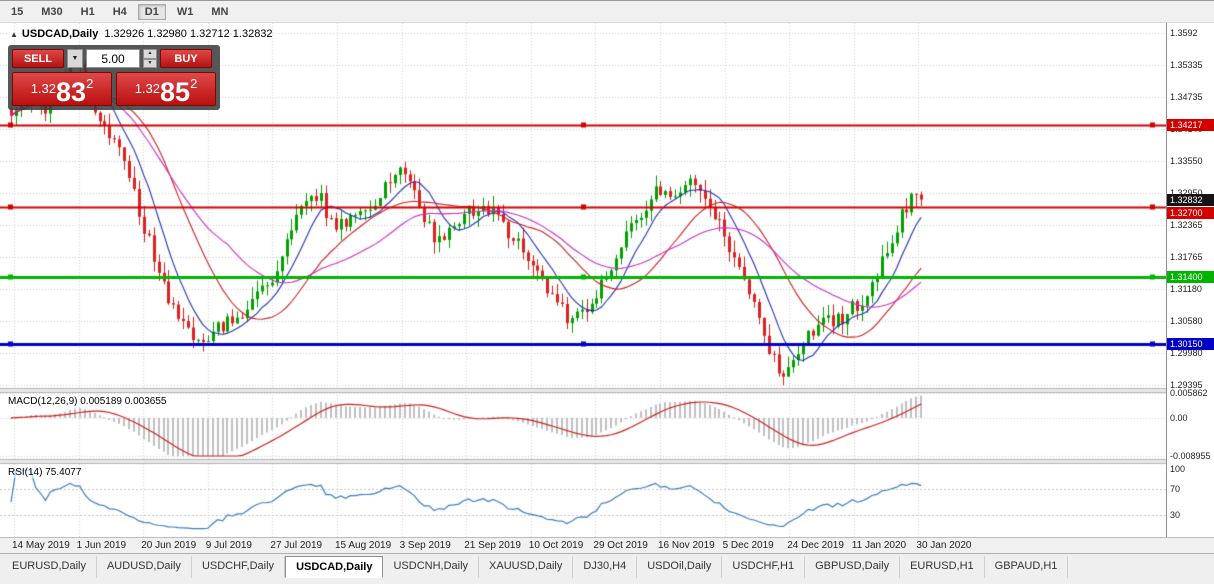  I want to click on chart-tab-usdchf-h1: USDCHF,H1, so click(764, 567).